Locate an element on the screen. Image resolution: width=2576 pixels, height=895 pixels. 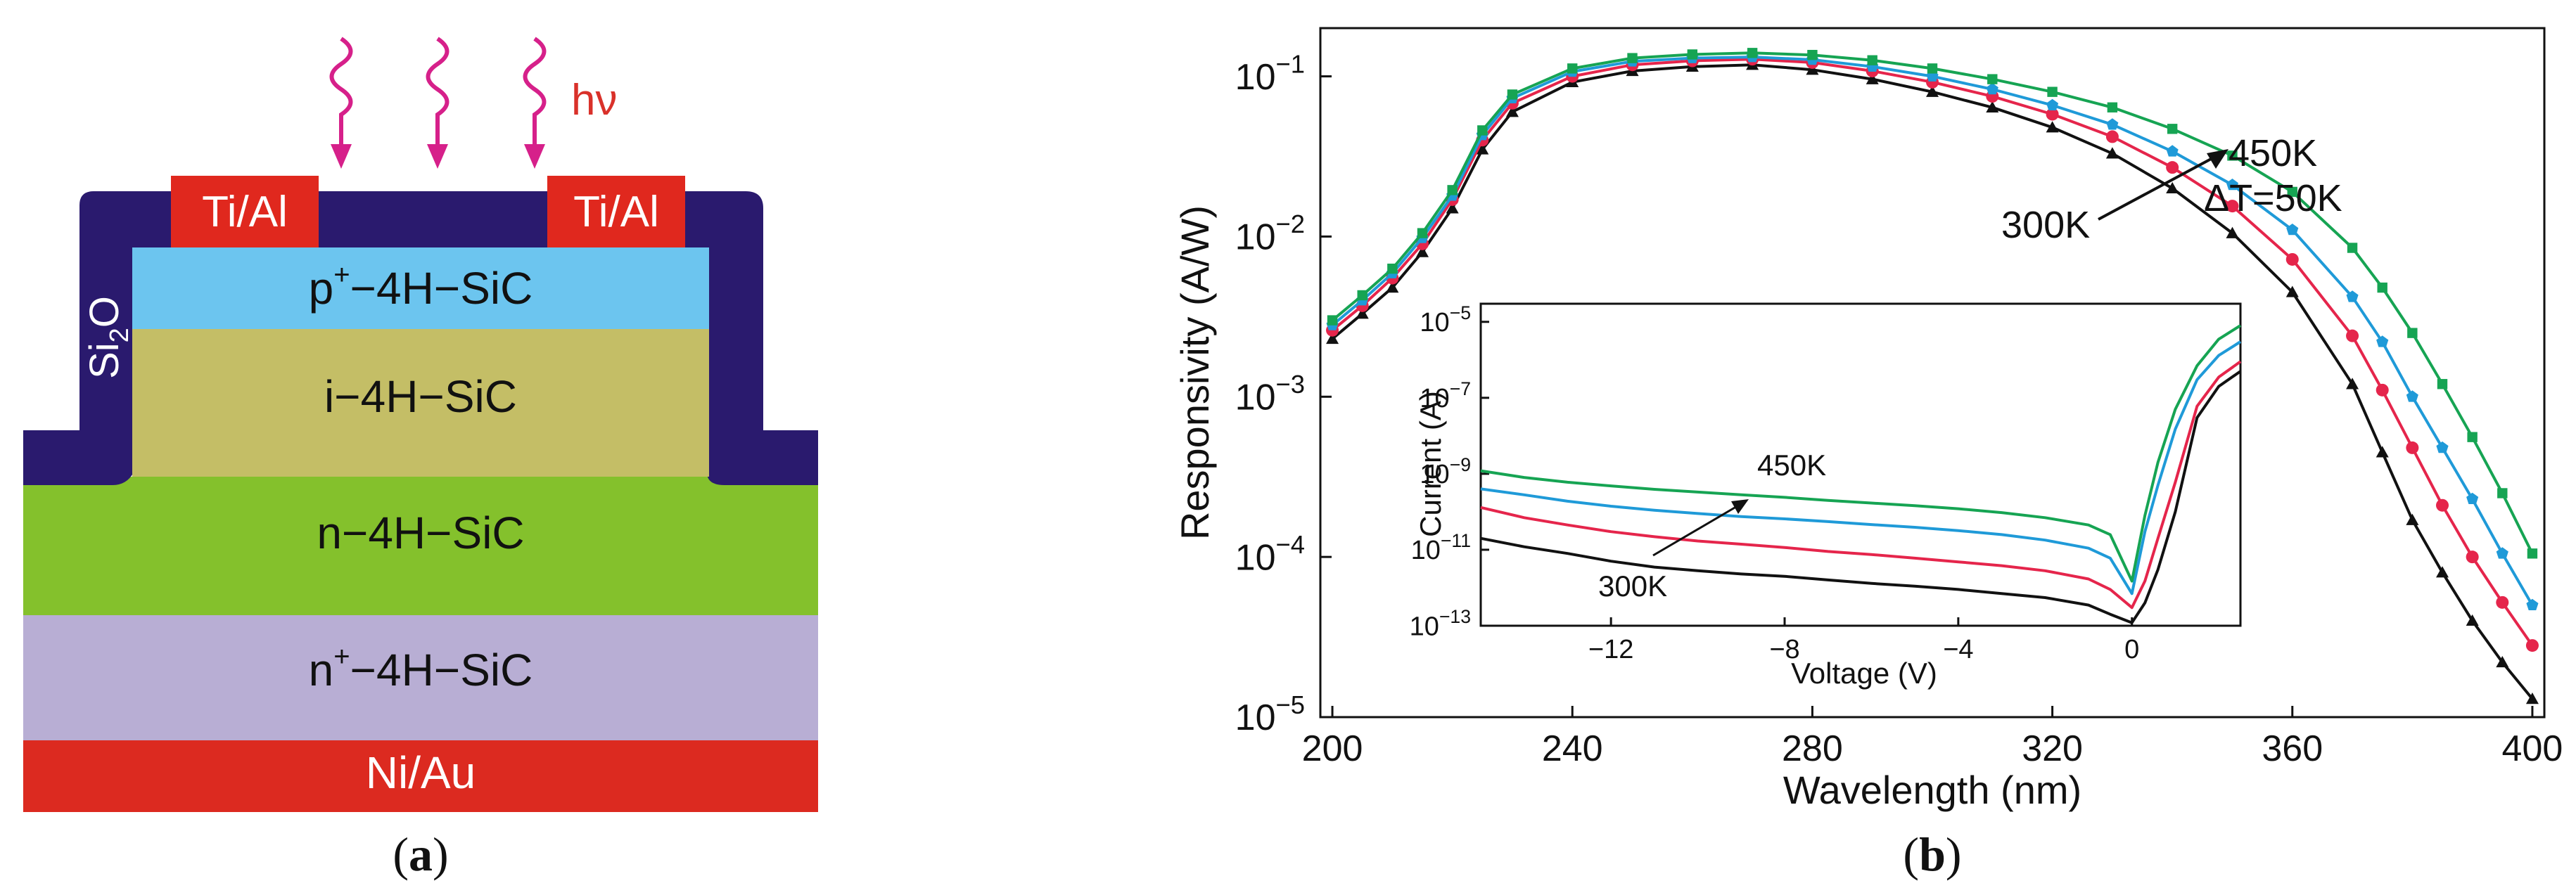
hot-temperature-label: 450K is located at coordinates (2273, 153).